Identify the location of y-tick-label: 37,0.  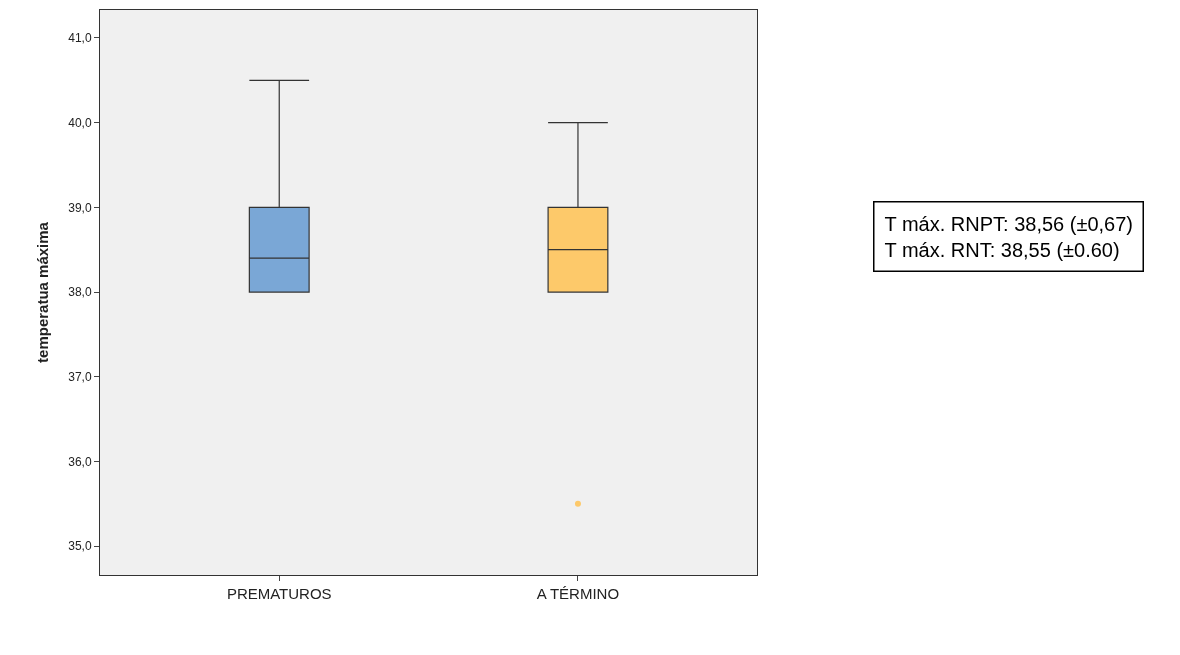
(80, 376).